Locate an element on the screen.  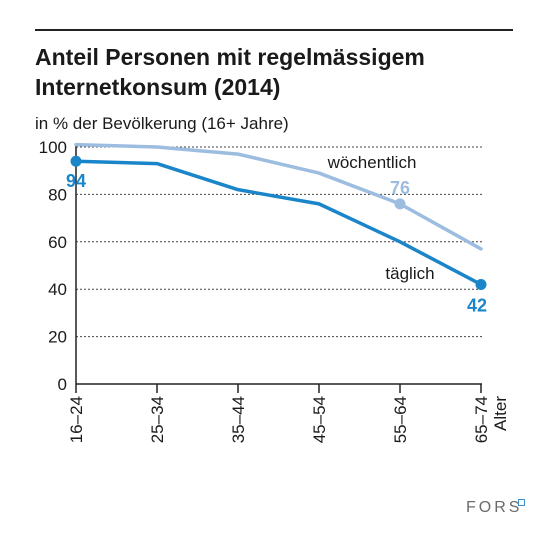
series-name-label: täglich is located at coordinates (409, 273).